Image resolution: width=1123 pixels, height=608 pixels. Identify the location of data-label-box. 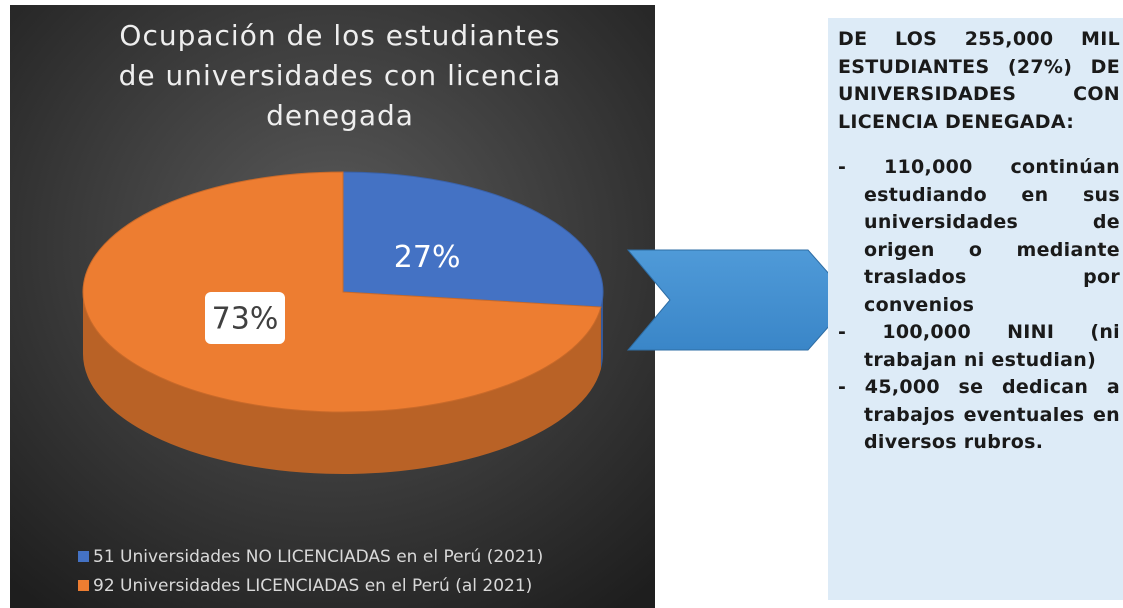
(245, 318).